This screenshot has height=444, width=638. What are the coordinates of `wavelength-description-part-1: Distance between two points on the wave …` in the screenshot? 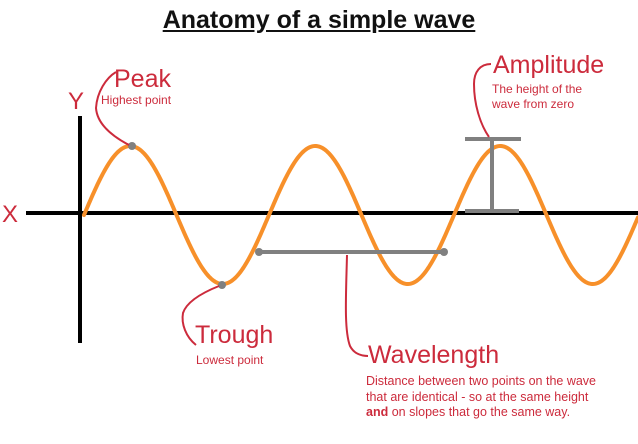 It's located at (481, 389).